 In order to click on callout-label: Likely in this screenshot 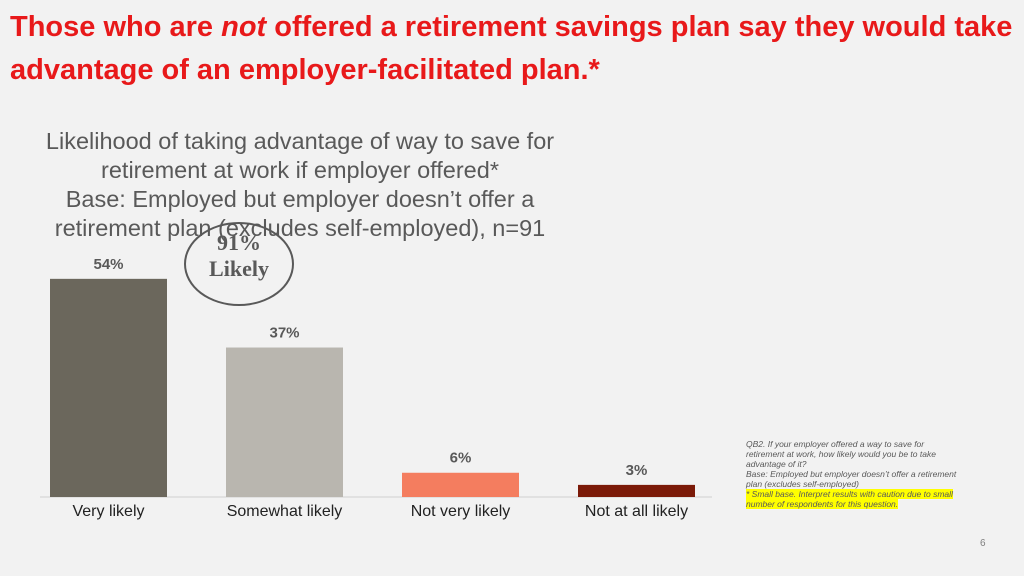, I will do `click(239, 268)`.